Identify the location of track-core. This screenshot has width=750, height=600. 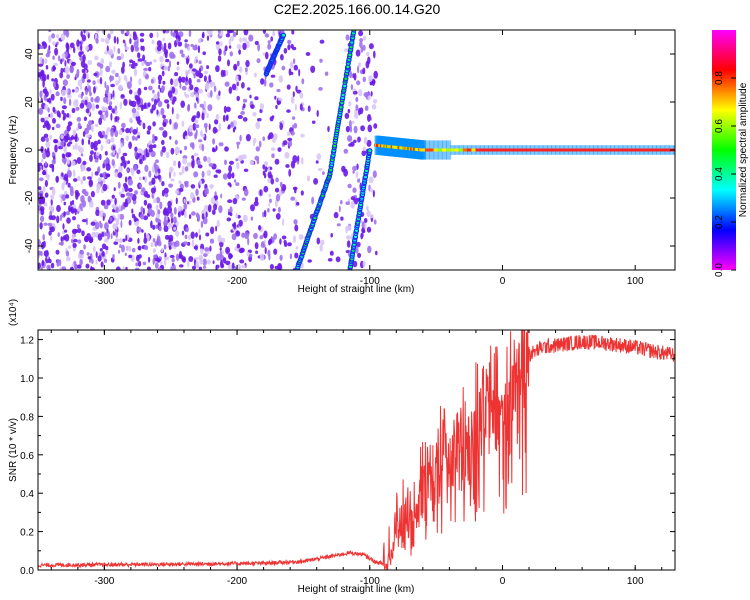
(348, 67).